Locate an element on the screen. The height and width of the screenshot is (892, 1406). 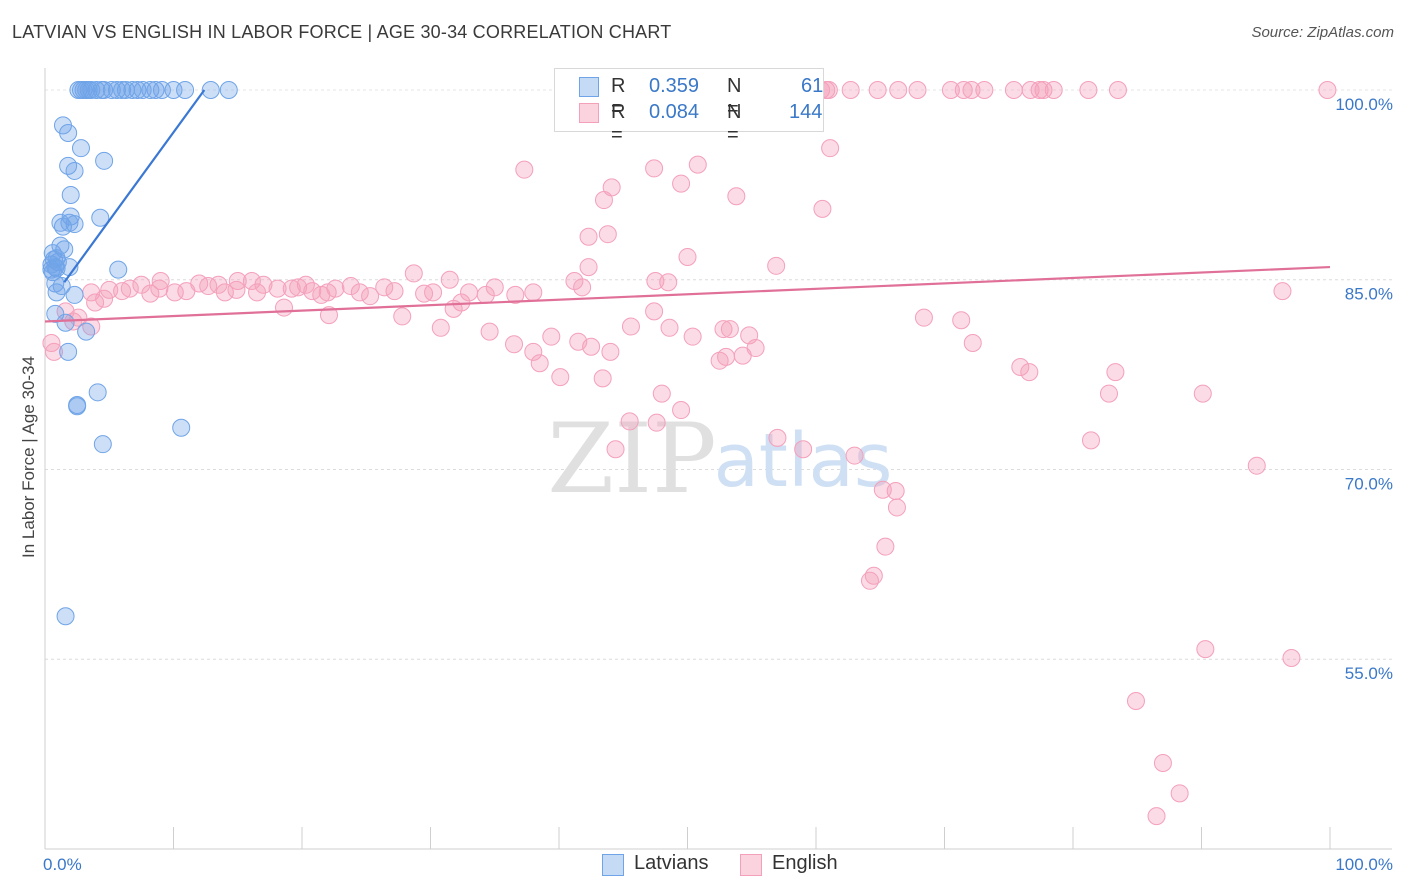
watermark-atlas: atlas is located at coordinates (803, 461).